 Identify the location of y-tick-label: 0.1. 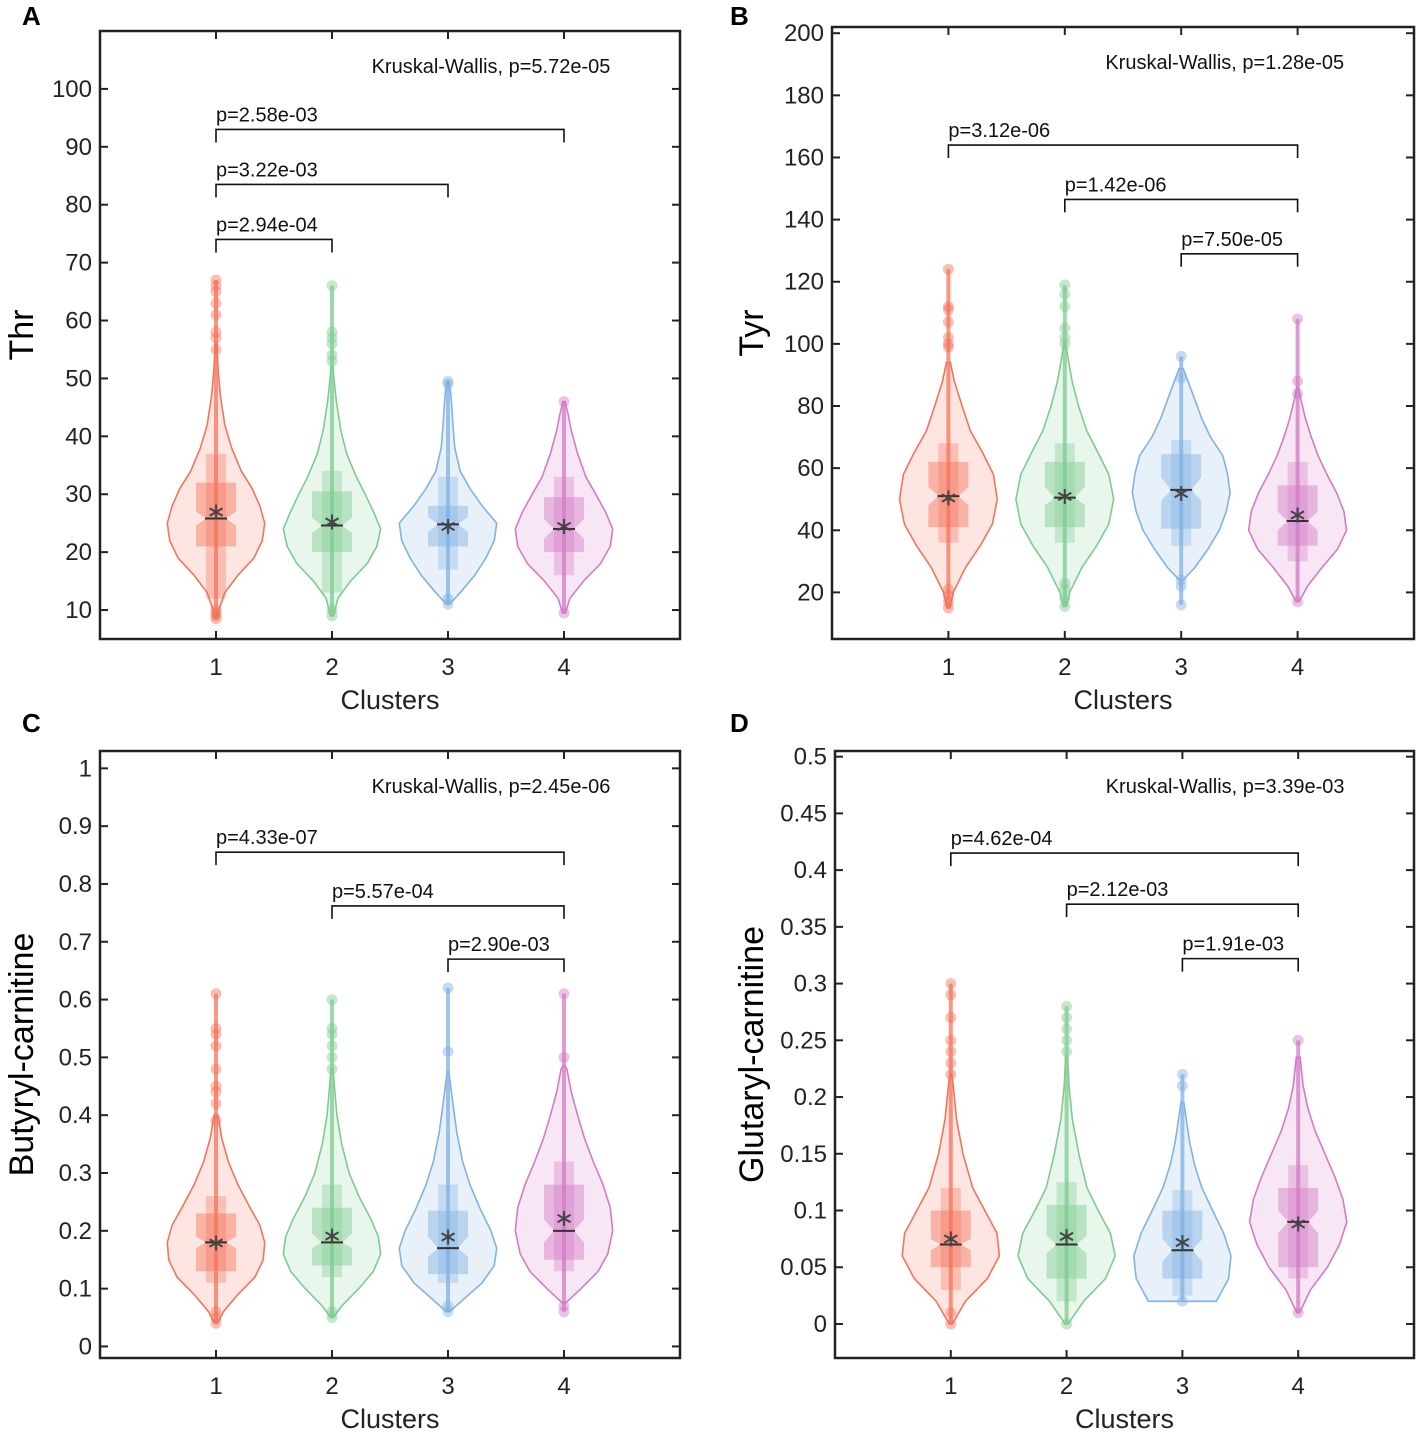
(810, 1211).